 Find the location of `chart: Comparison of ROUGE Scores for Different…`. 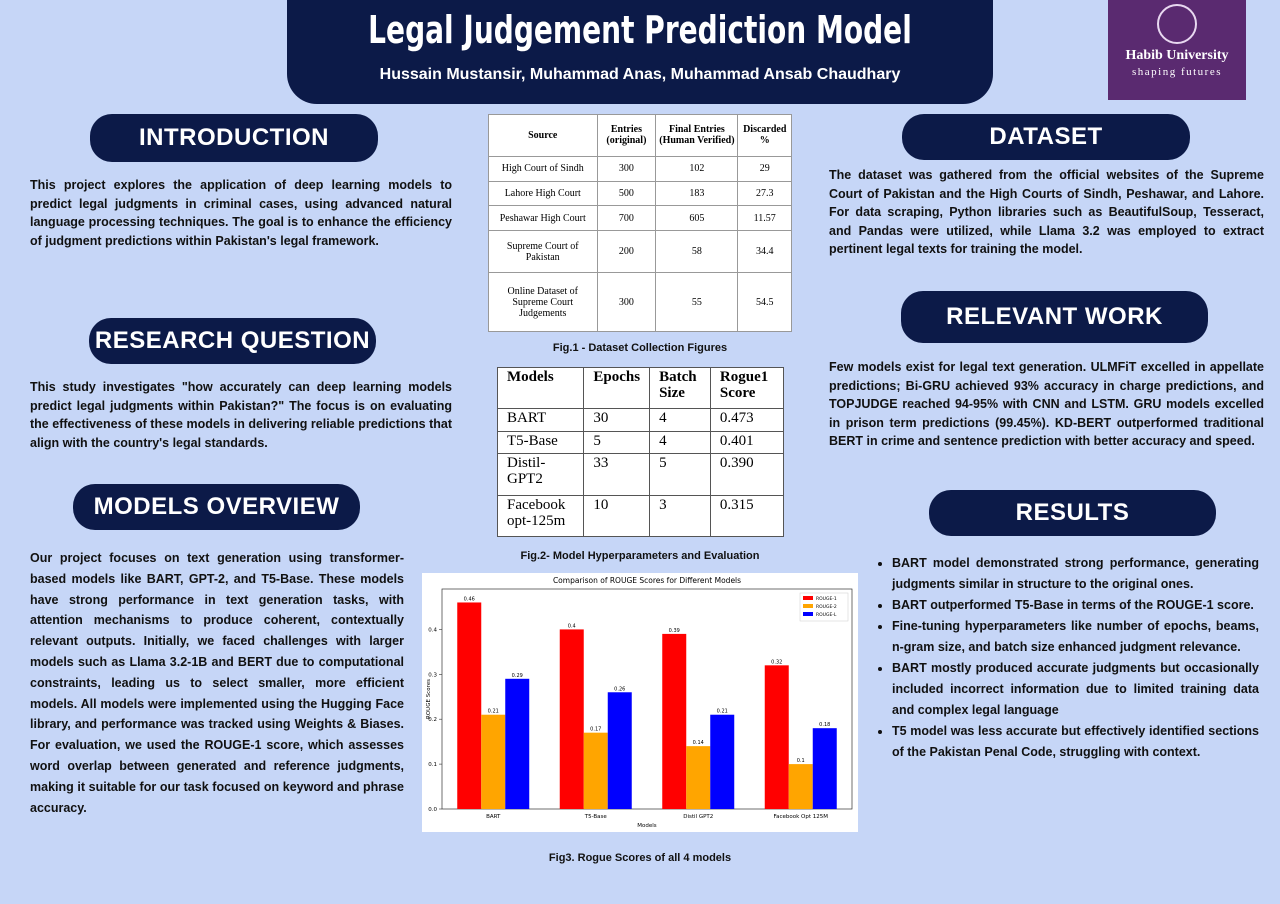

chart: Comparison of ROUGE Scores for Different… is located at coordinates (640, 702).